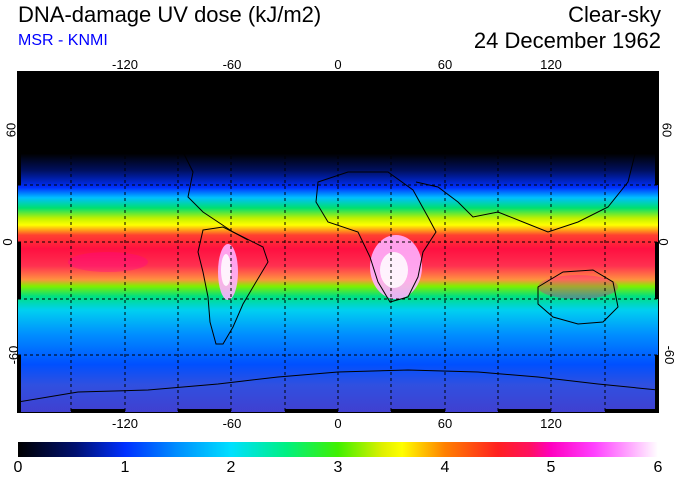  Describe the element at coordinates (232, 64) in the screenshot. I see `lon-tick-top: -60` at that location.